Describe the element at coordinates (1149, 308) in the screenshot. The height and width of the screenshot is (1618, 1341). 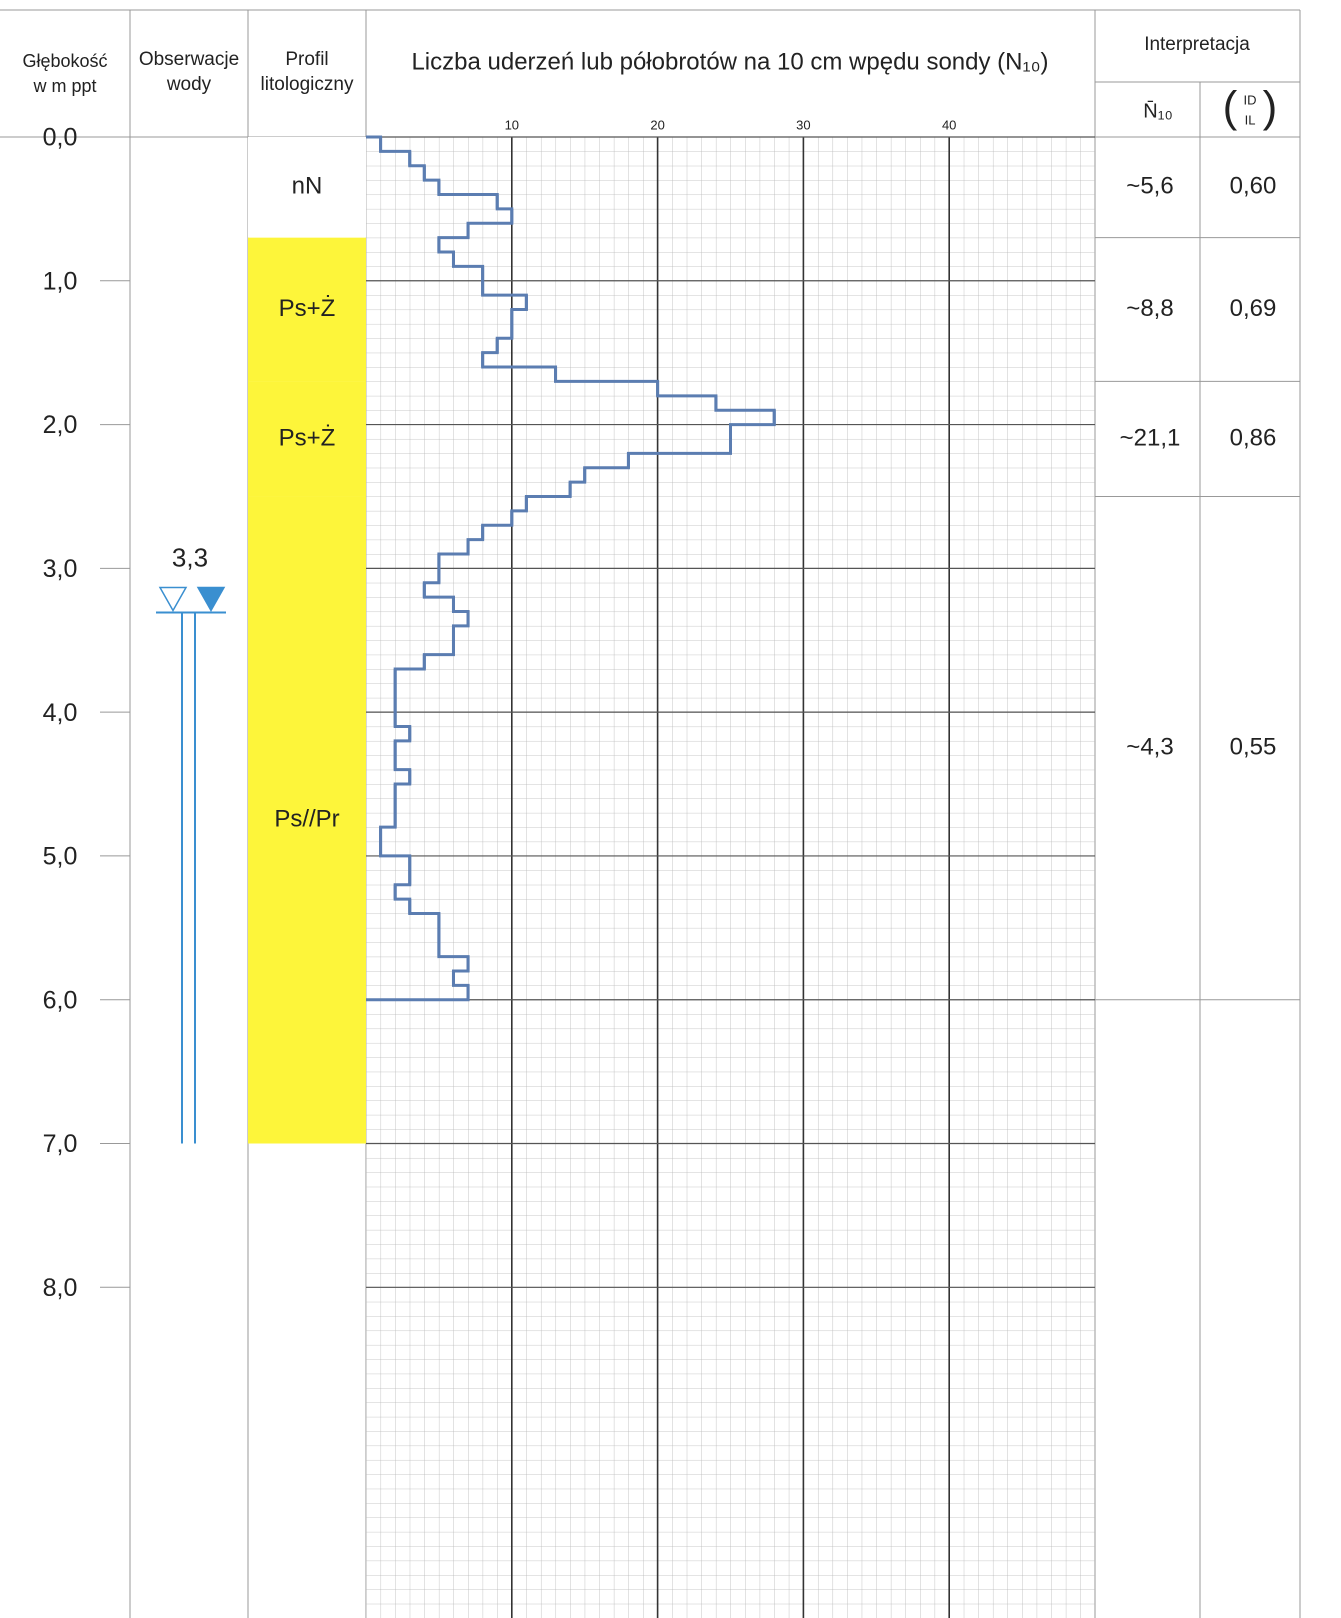
I see `n10-value: ~8,8` at that location.